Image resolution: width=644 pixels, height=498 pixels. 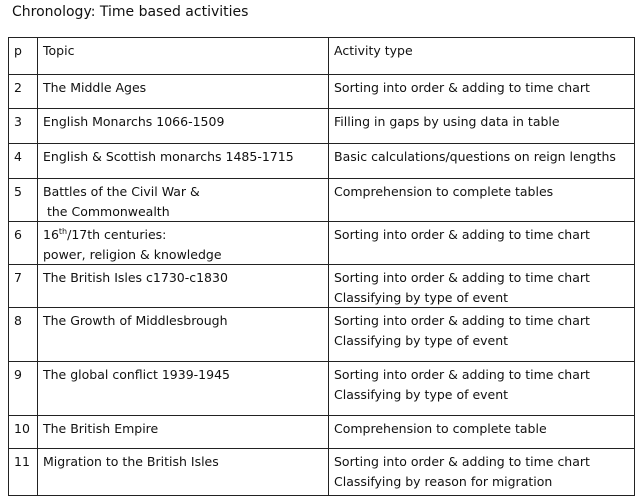 I want to click on cell-line: Classifying by reason for migration, so click(x=443, y=481).